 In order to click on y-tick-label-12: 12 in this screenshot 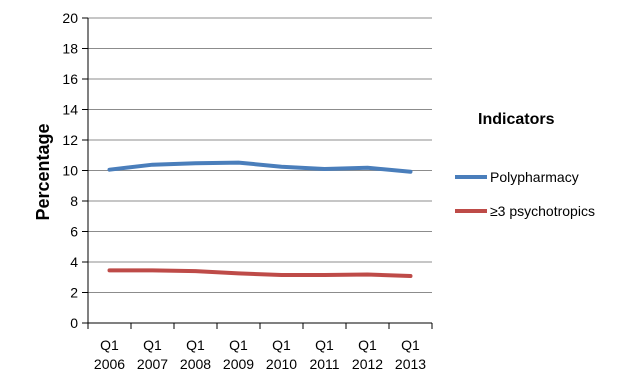, I will do `click(70, 140)`.